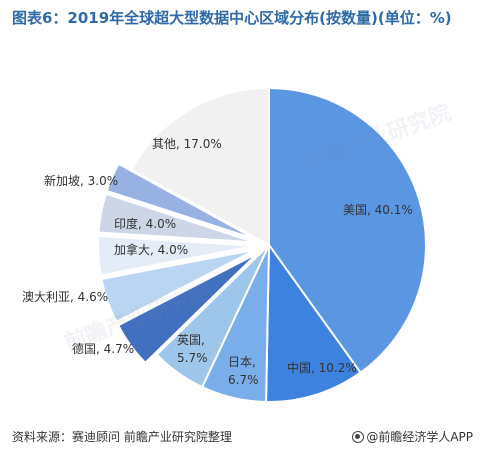 This screenshot has width=485, height=458. I want to click on brand-link: @前瞻经济学人APP, so click(412, 436).